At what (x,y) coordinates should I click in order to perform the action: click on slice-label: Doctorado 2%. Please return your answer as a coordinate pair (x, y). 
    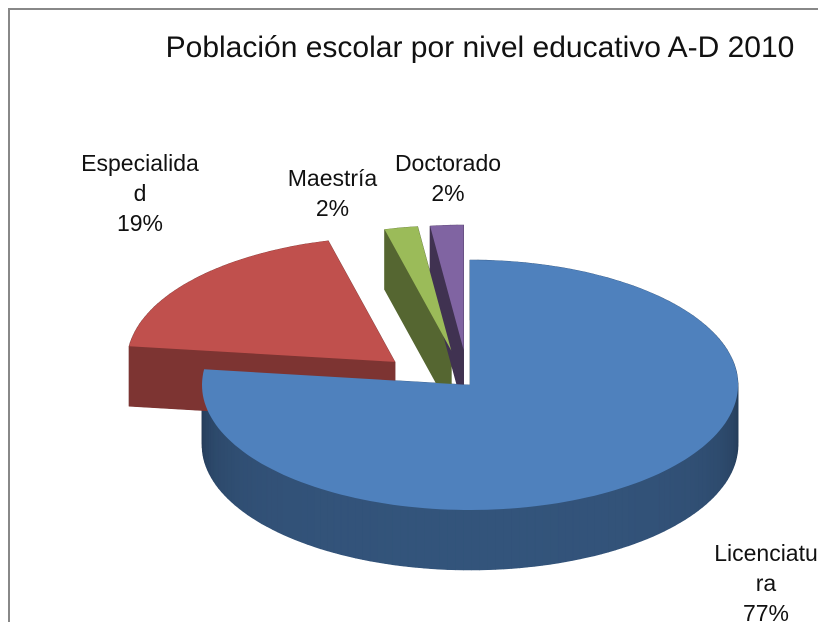
    Looking at the image, I should click on (448, 178).